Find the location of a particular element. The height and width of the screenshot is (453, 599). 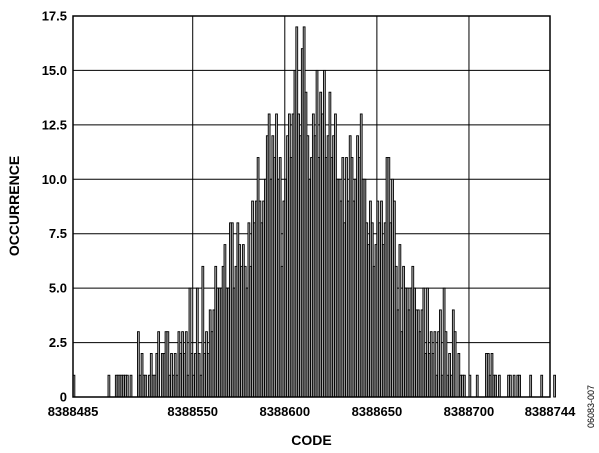

y-axis-ticks: 0 2.5 5.0 7.5 10.0 12.5 15.0 17.5 is located at coordinates (54, 207).